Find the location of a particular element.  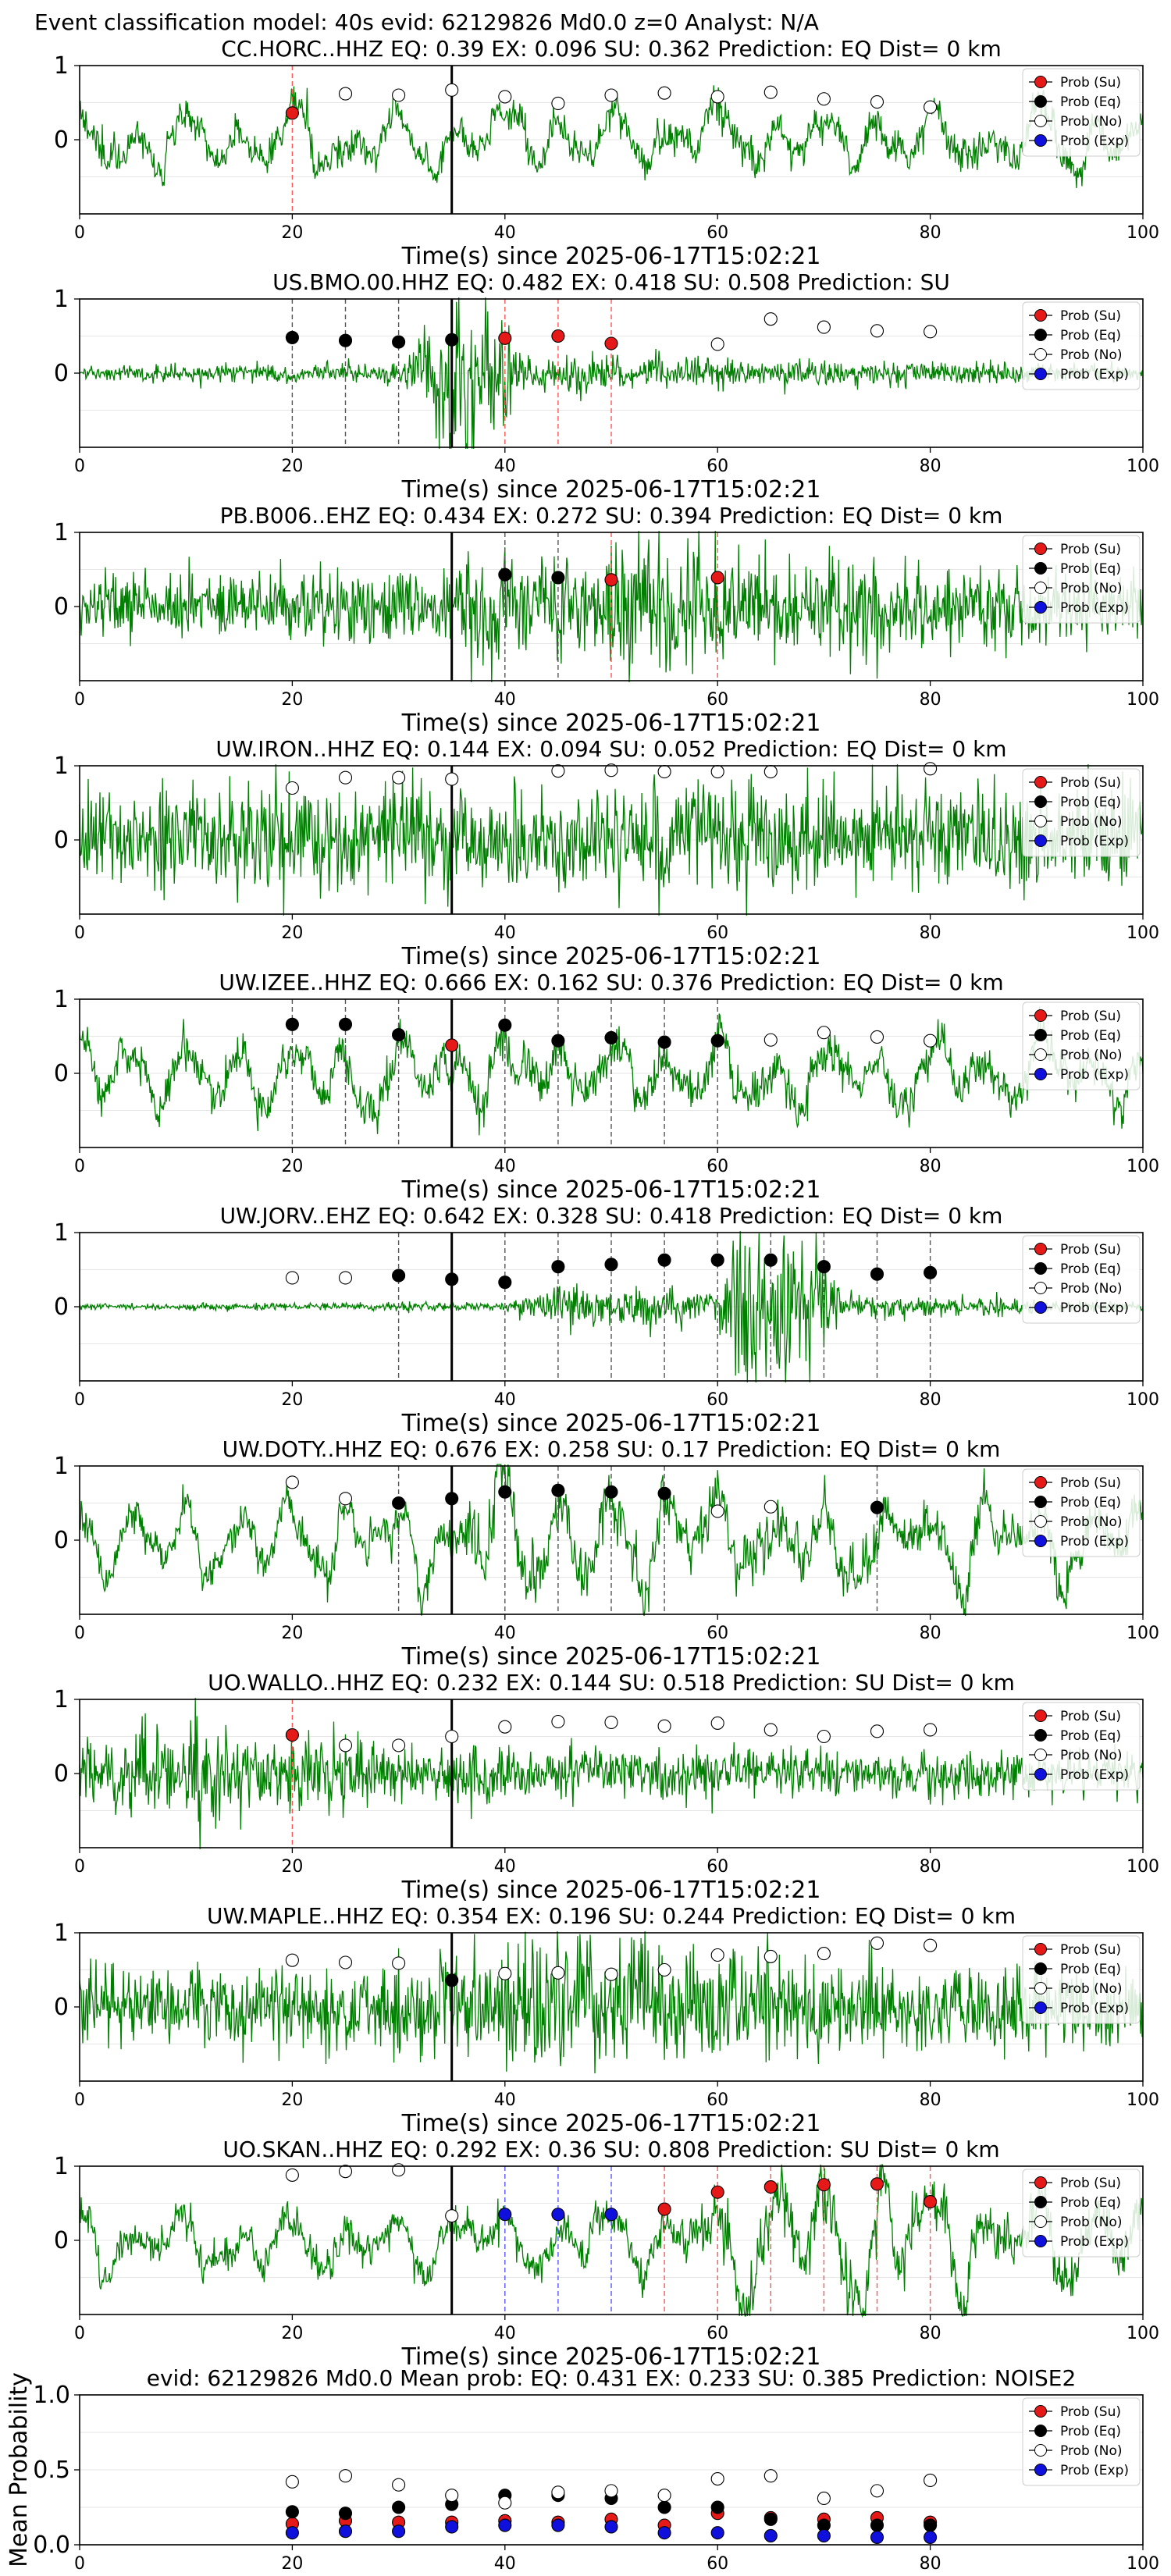

legend-label-exp: Prob (Exp) is located at coordinates (1094, 1075).